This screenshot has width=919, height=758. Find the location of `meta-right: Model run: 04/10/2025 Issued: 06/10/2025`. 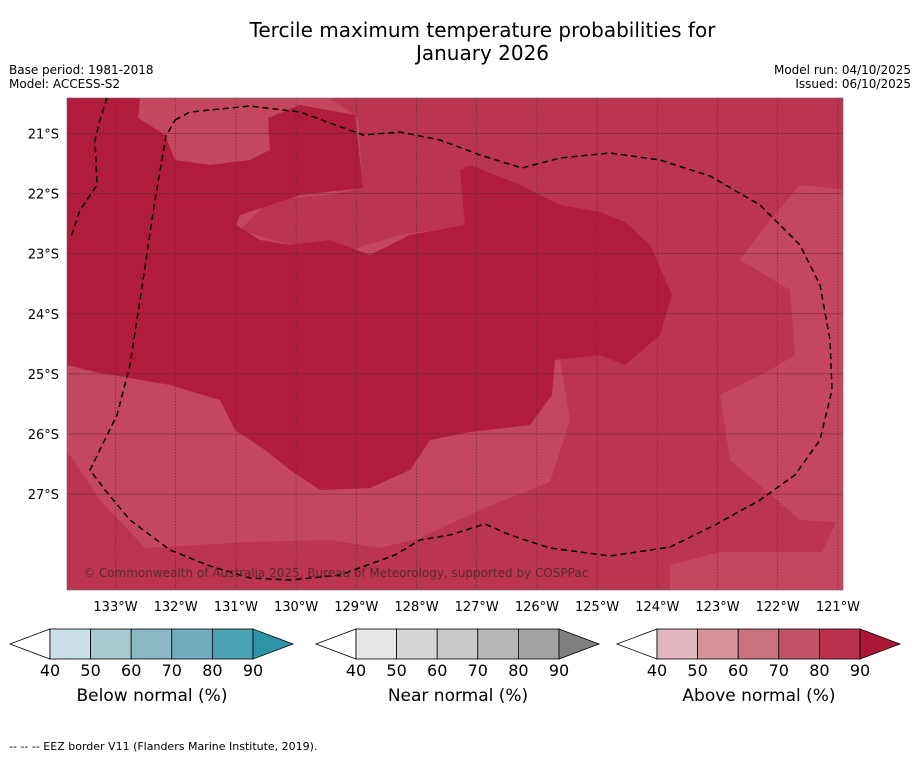

meta-right: Model run: 04/10/2025 Issued: 06/10/2025 is located at coordinates (842, 77).